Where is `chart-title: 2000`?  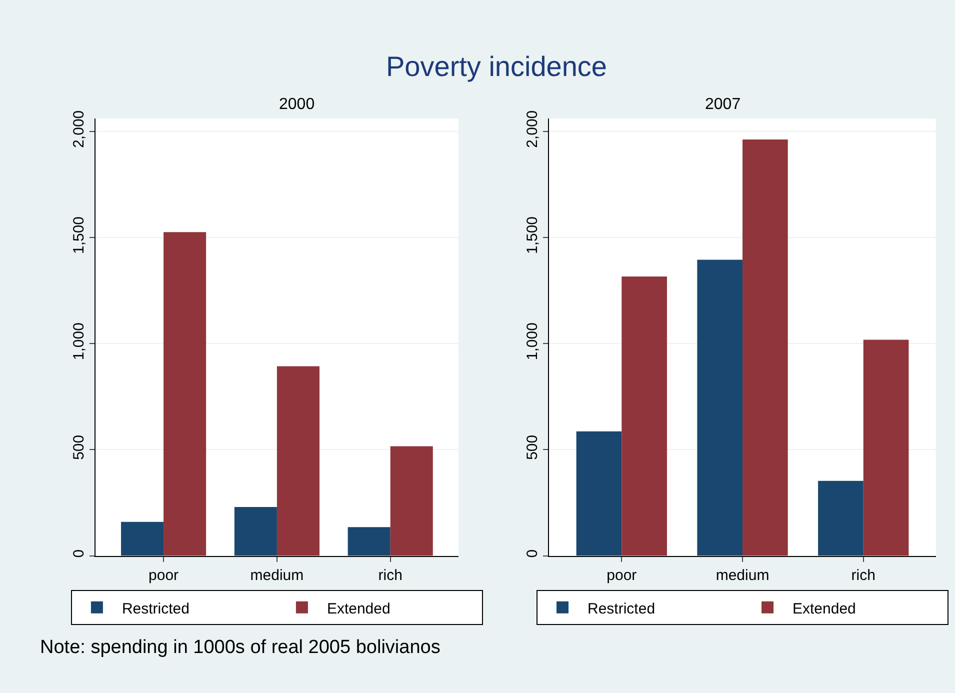
chart-title: 2000 is located at coordinates (297, 104).